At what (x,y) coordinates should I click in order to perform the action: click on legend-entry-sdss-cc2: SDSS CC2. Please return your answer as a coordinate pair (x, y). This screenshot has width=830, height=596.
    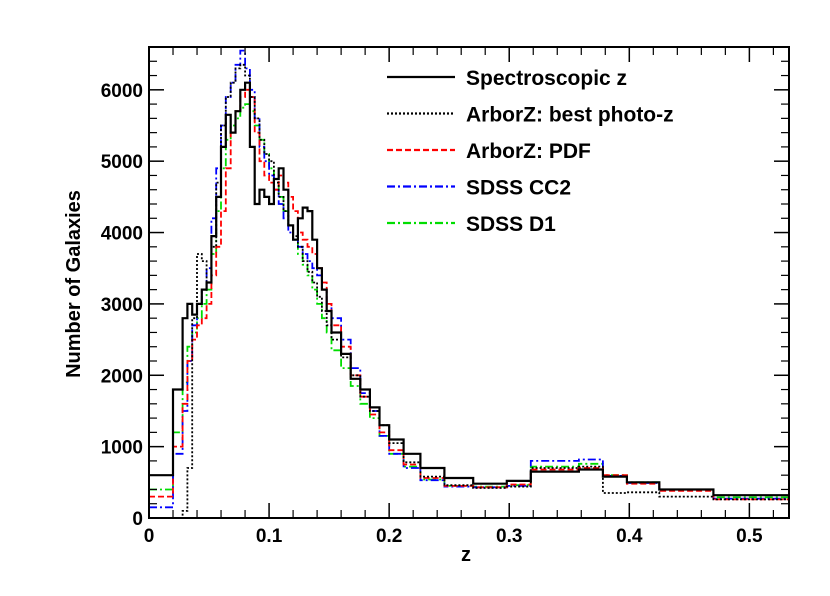
    Looking at the image, I should click on (479, 188).